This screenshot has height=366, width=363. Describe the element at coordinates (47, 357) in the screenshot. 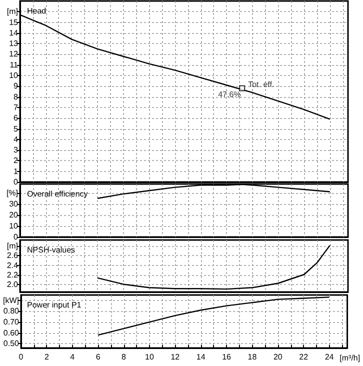

I see `x-tick-label: 2` at that location.